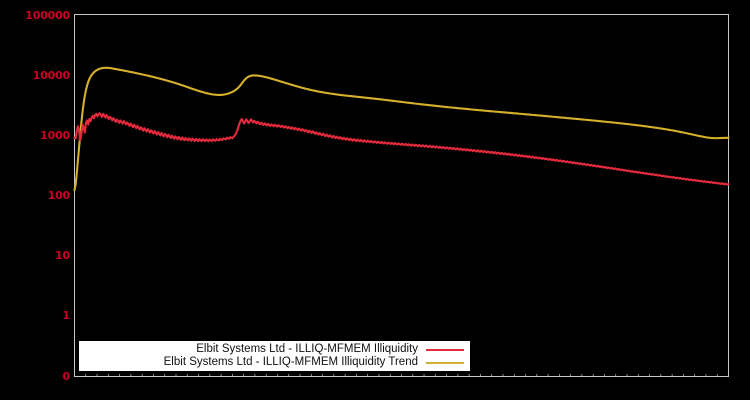  Describe the element at coordinates (445, 349) in the screenshot. I see `legend-swatch-illiquidity` at that location.